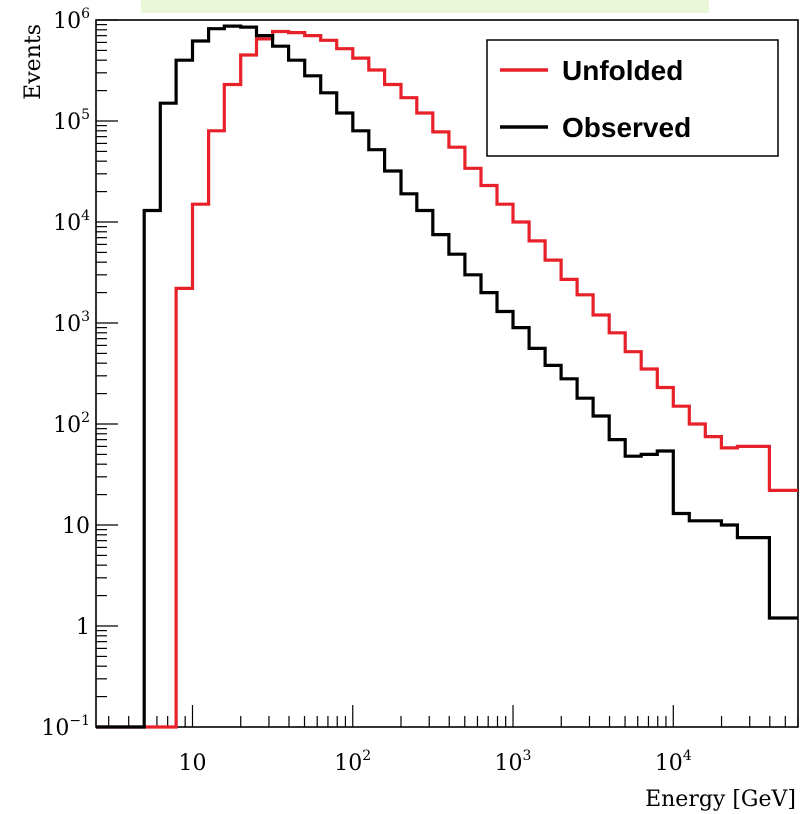 The height and width of the screenshot is (814, 804). Describe the element at coordinates (425, 6) in the screenshot. I see `top-highlight-band` at that location.